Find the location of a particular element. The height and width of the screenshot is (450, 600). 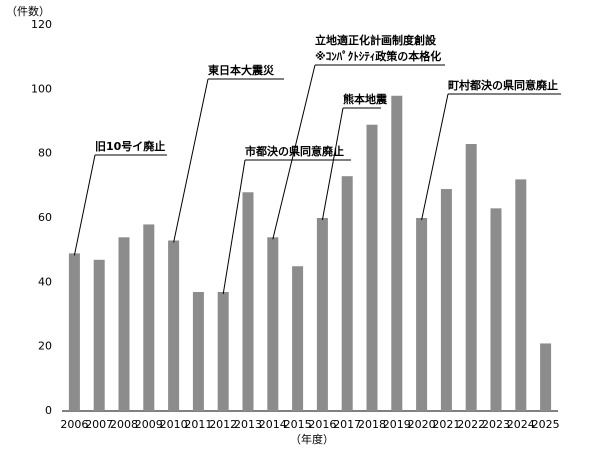

y-axis-label: （件数） is located at coordinates (28, 11).